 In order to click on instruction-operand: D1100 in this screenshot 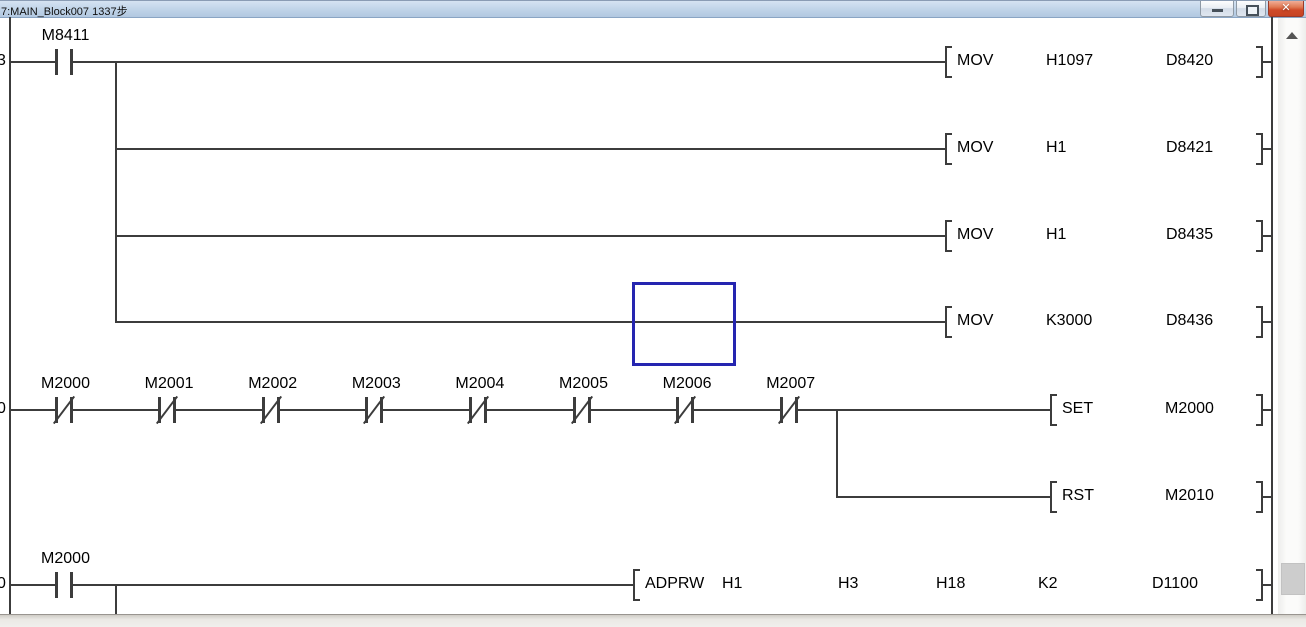, I will do `click(1175, 583)`.